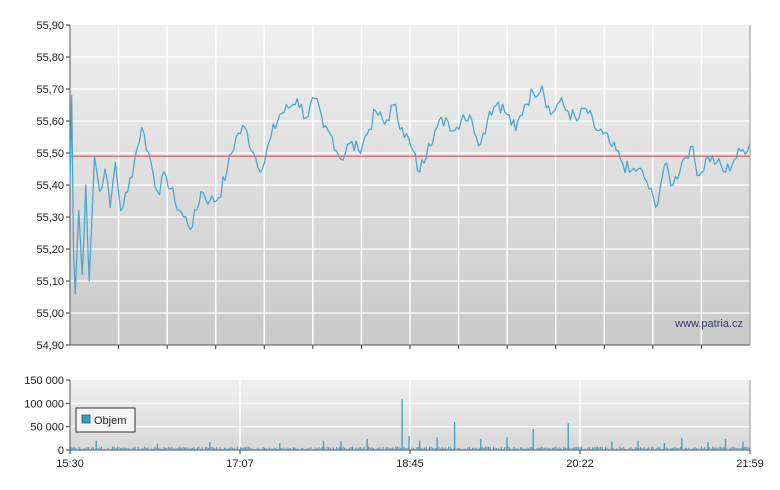 Image resolution: width=780 pixels, height=490 pixels. What do you see at coordinates (50, 282) in the screenshot?
I see `price-y-tick-label: 55,10` at bounding box center [50, 282].